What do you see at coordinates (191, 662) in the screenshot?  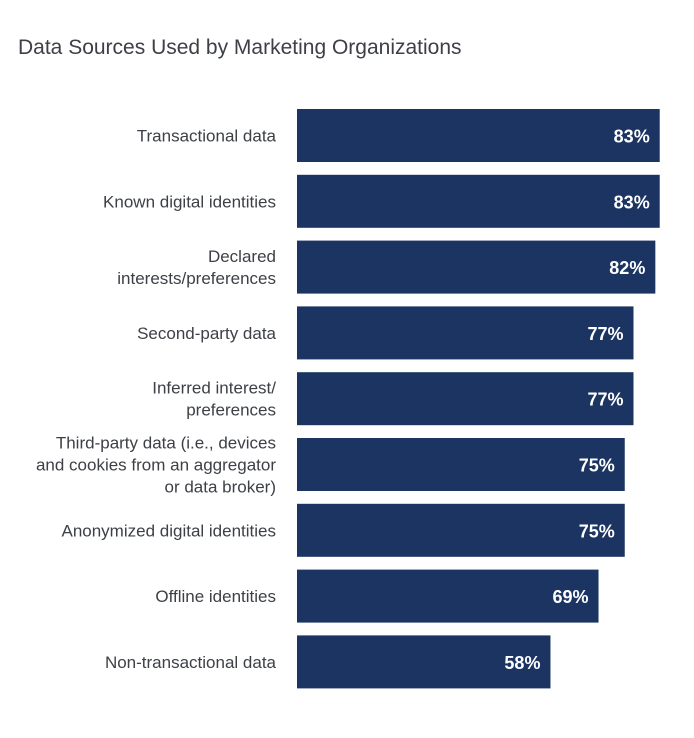 I see `category-label: Non-transactional data` at bounding box center [191, 662].